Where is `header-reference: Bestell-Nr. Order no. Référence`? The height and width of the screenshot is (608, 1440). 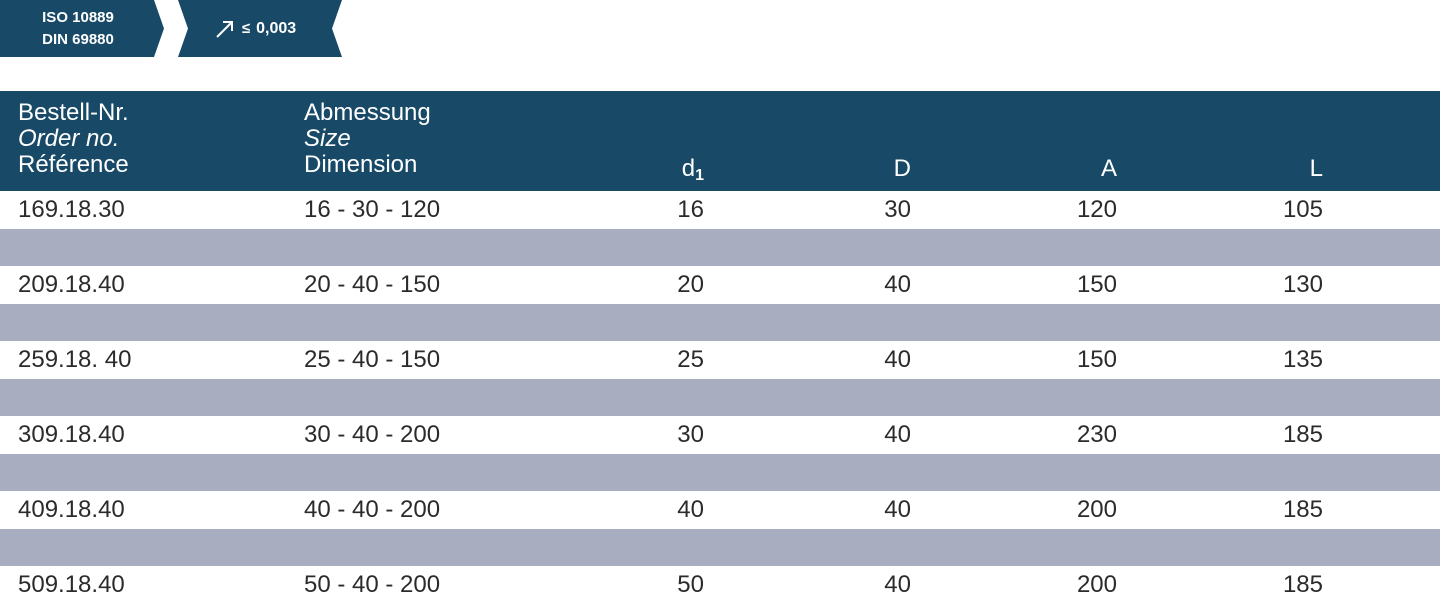 header-reference: Bestell-Nr. Order no. Référence is located at coordinates (73, 139).